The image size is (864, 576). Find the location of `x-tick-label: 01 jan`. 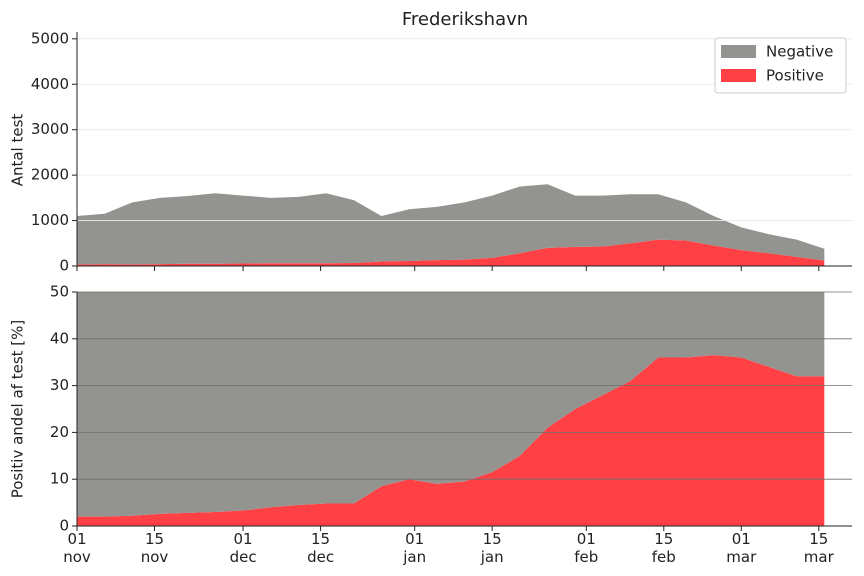

x-tick-label: 01 jan is located at coordinates (415, 548).